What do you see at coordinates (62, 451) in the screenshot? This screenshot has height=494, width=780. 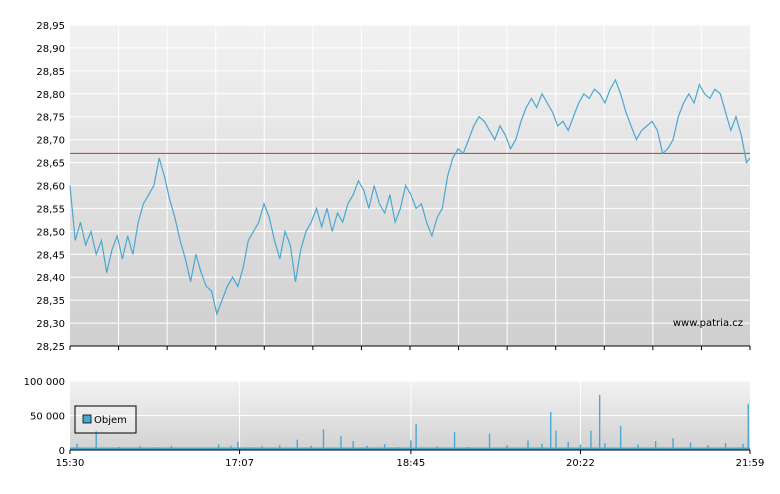 I see `volume-y-tick-label: 0` at bounding box center [62, 451].